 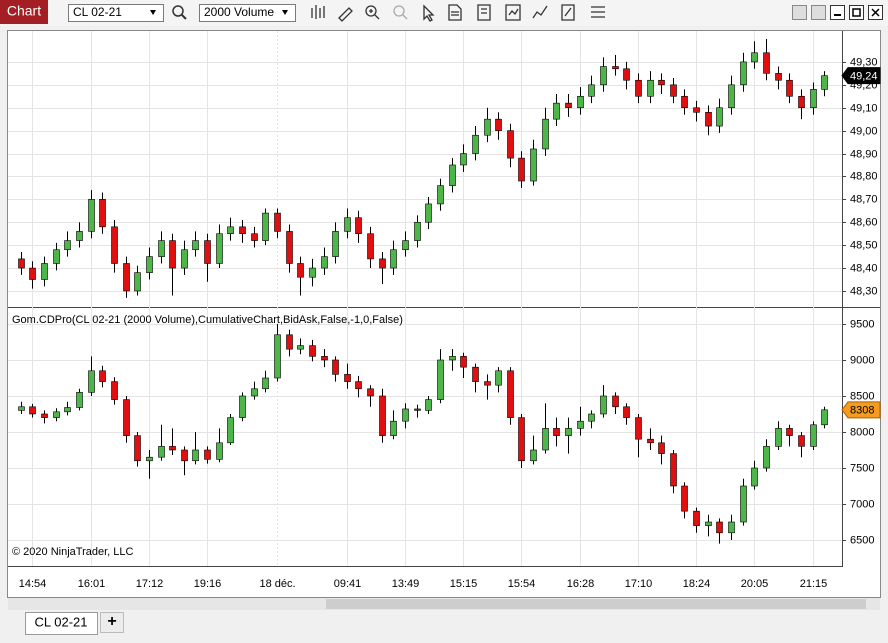 I want to click on instrument-select, so click(x=116, y=13).